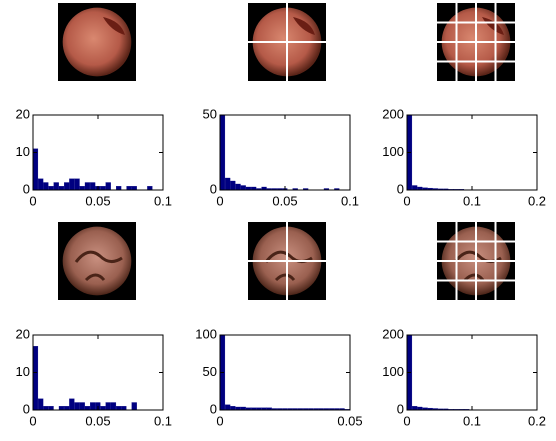 The width and height of the screenshot is (556, 441). I want to click on histogram-panel: 0 50 0 0.05 0.1, so click(281, 157).